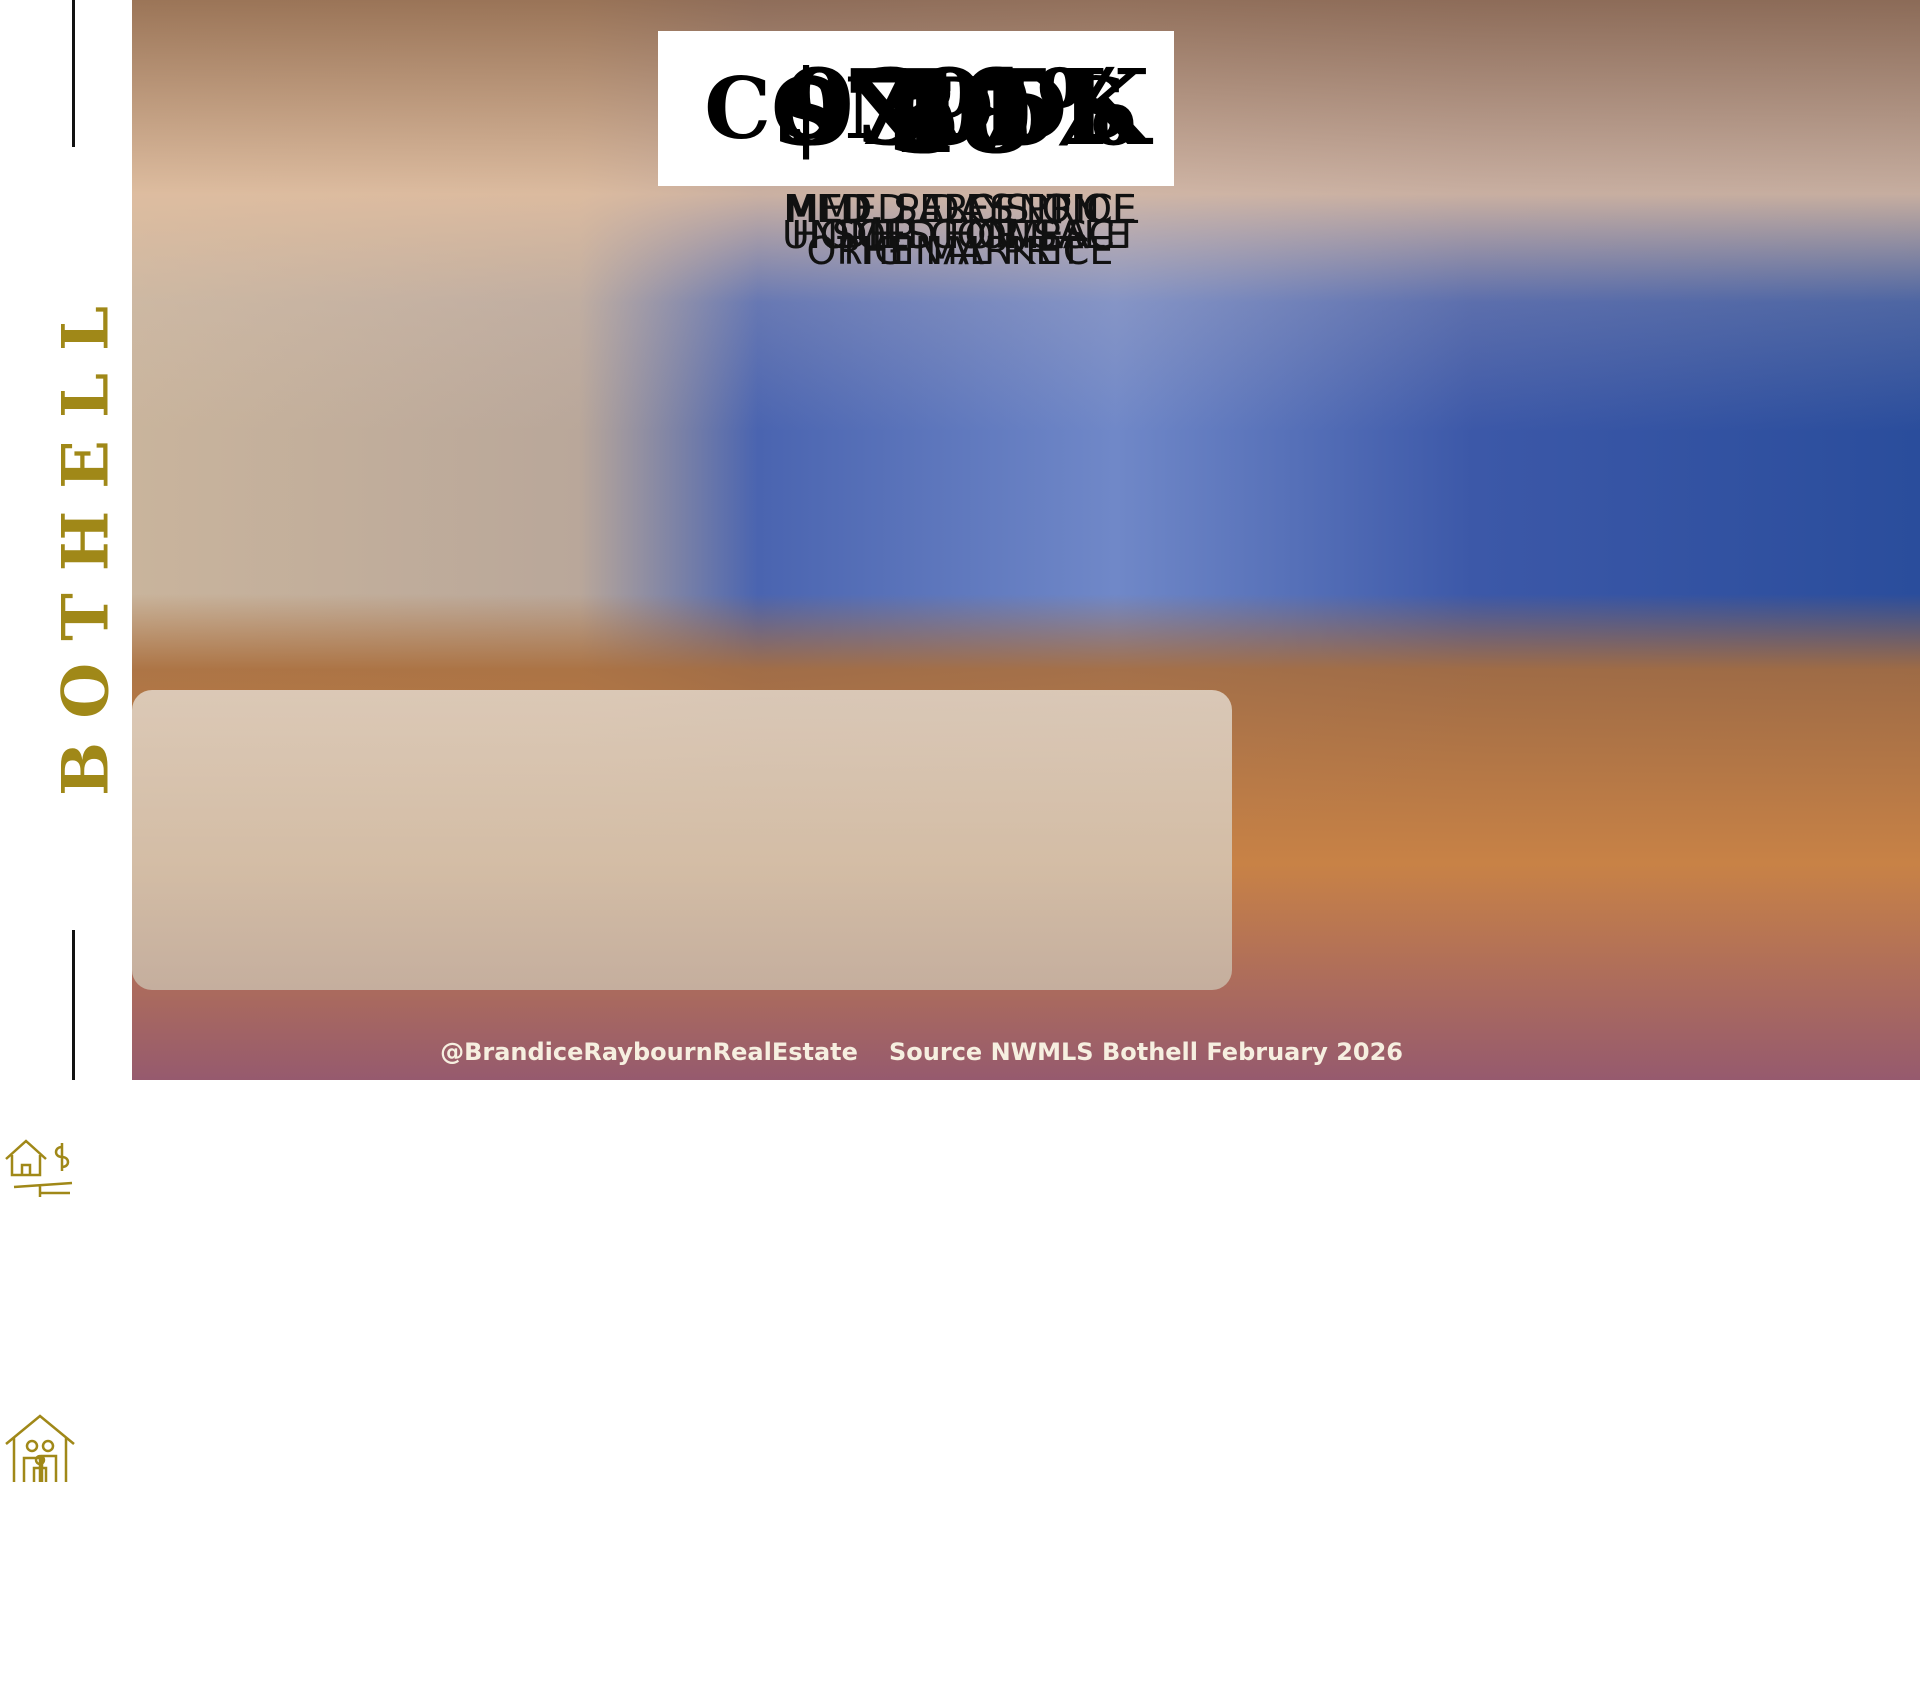 The height and width of the screenshot is (1689, 1920). I want to click on stat-label: MED. SALES PRICE, so click(960, 209).